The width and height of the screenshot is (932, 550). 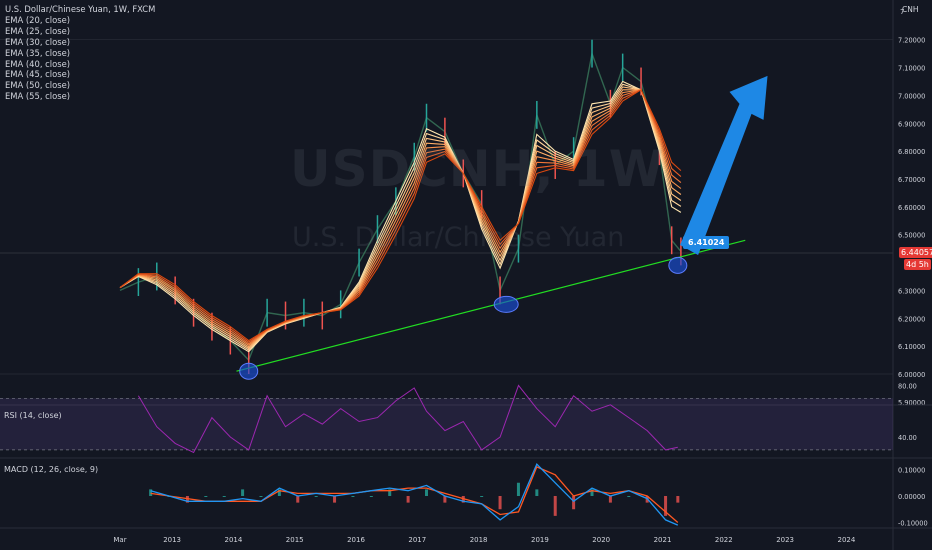 What do you see at coordinates (724, 165) in the screenshot?
I see `projection-arrow` at bounding box center [724, 165].